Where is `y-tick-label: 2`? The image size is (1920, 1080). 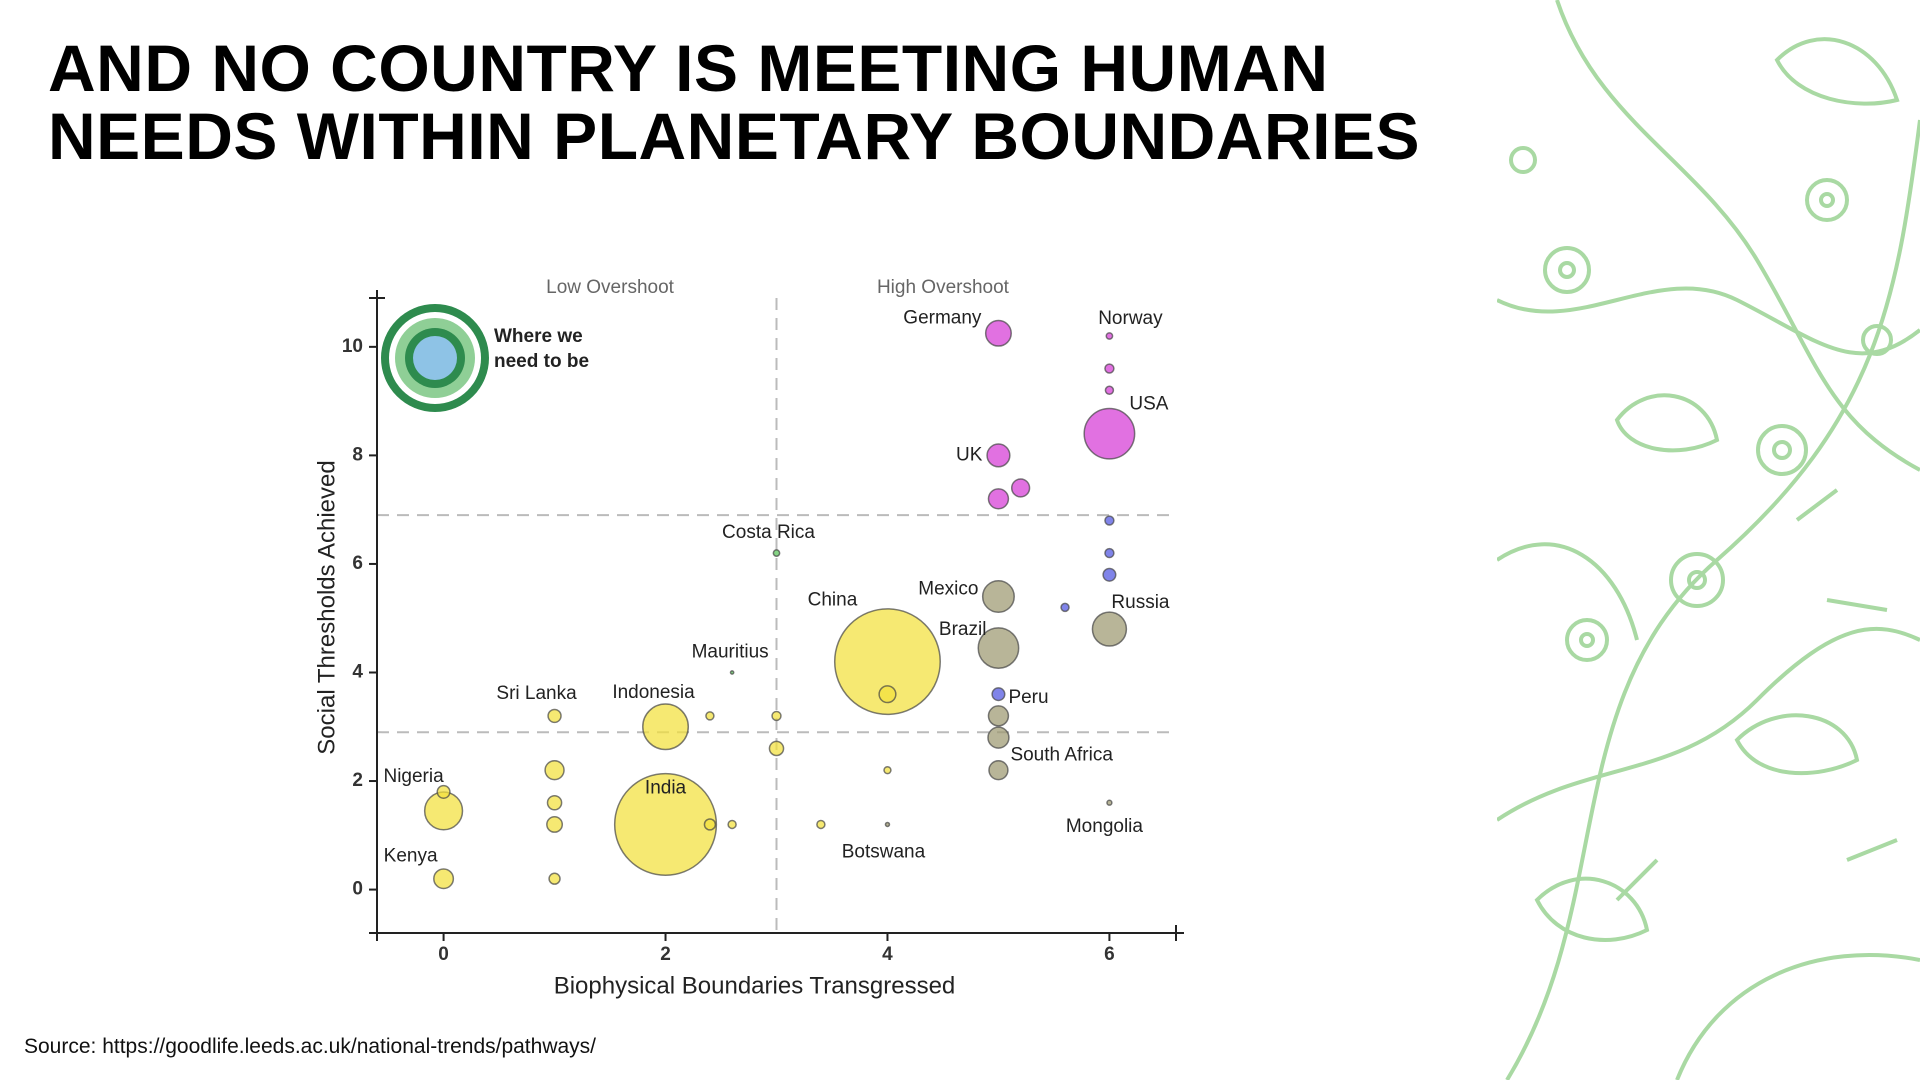 y-tick-label: 2 is located at coordinates (357, 780).